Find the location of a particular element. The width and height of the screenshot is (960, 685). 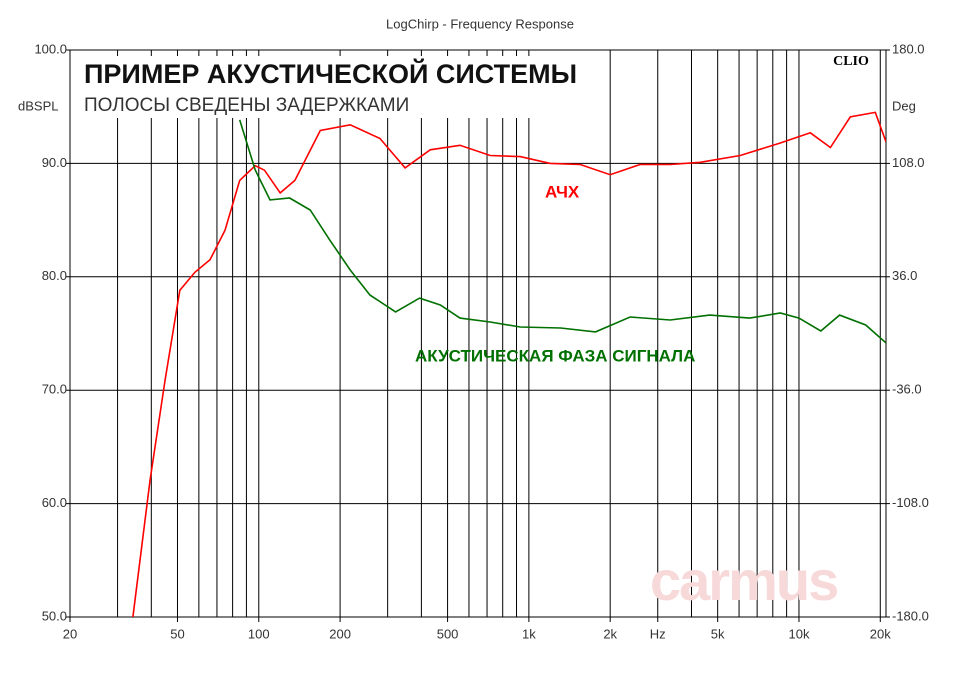

y2-tick-label: -36.0 is located at coordinates (907, 389).